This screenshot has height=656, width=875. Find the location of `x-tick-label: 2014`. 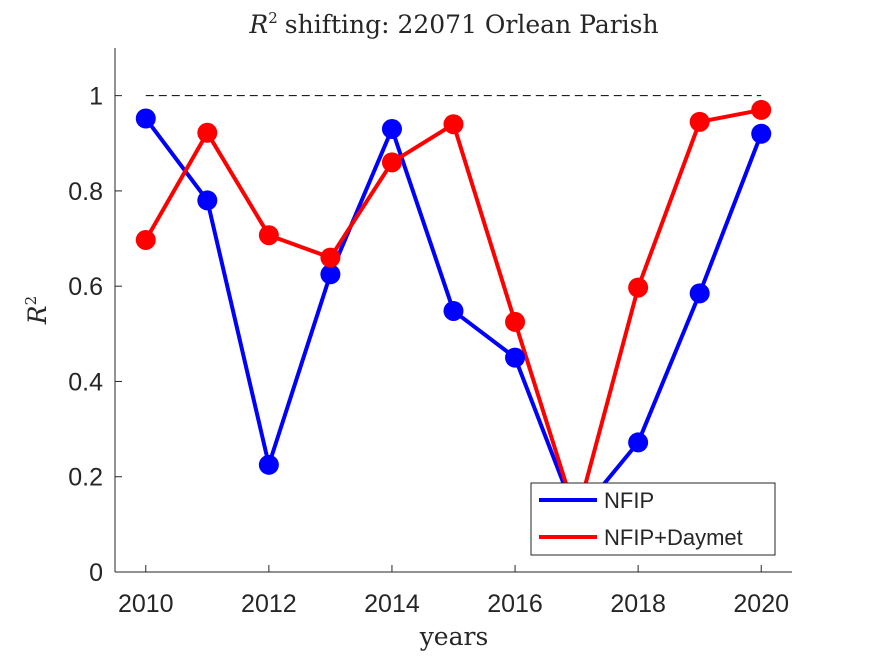

x-tick-label: 2014 is located at coordinates (392, 604).